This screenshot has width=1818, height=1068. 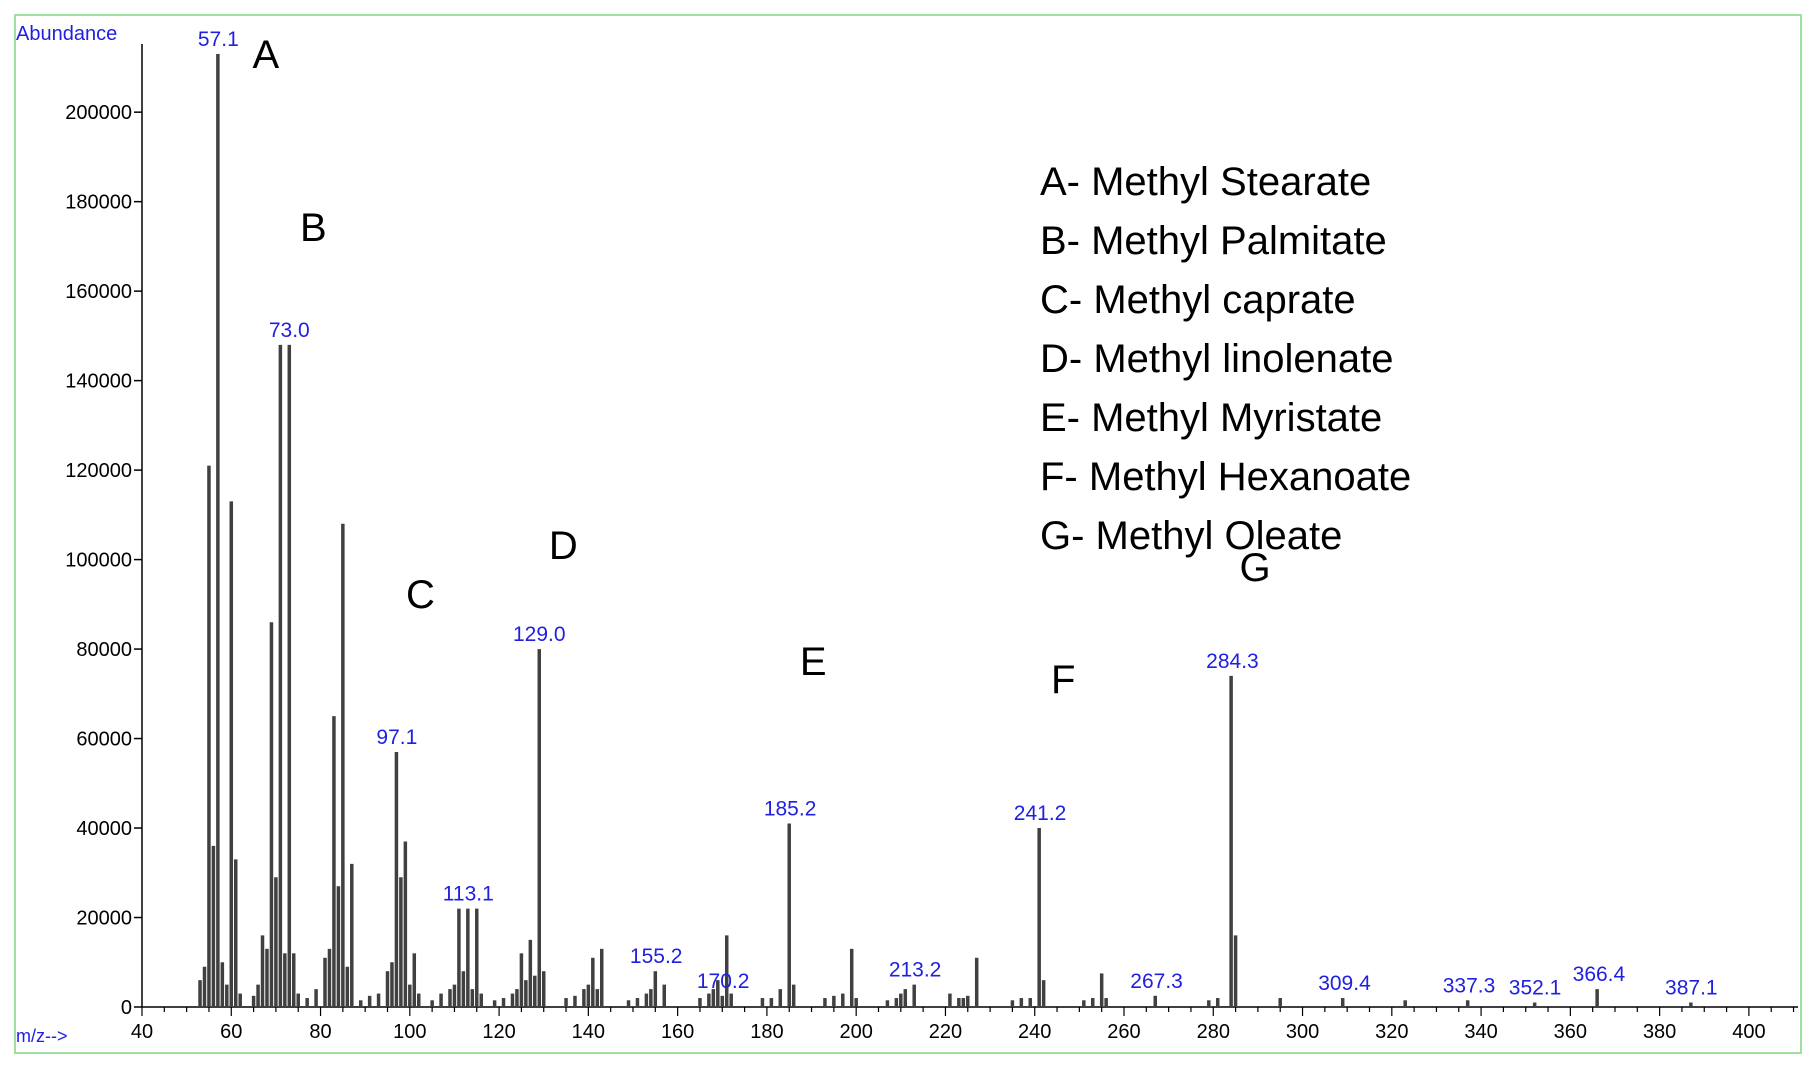 I want to click on peak-label: 284.3, so click(x=1232, y=661).